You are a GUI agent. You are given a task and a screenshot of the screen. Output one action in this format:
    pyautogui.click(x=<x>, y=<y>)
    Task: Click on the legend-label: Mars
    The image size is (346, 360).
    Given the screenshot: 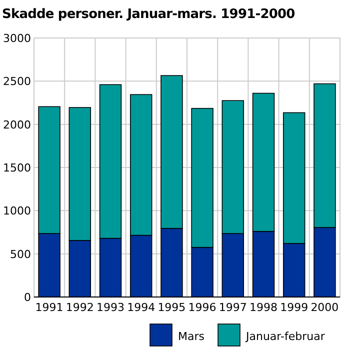 What is the action you would take?
    pyautogui.click(x=191, y=336)
    